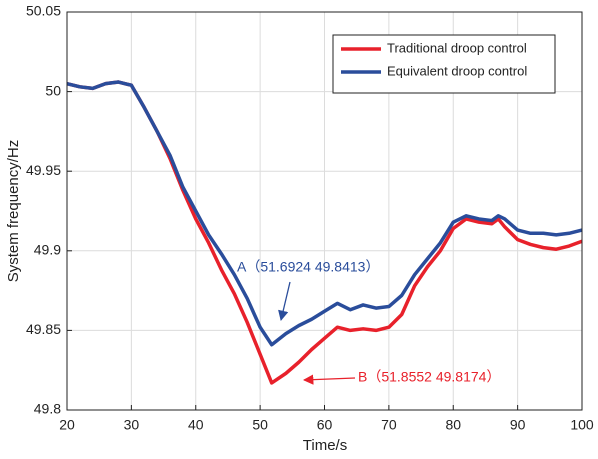 The height and width of the screenshot is (459, 598). Describe the element at coordinates (429, 377) in the screenshot. I see `annotation-b: B（51.8552 49.8174）` at that location.